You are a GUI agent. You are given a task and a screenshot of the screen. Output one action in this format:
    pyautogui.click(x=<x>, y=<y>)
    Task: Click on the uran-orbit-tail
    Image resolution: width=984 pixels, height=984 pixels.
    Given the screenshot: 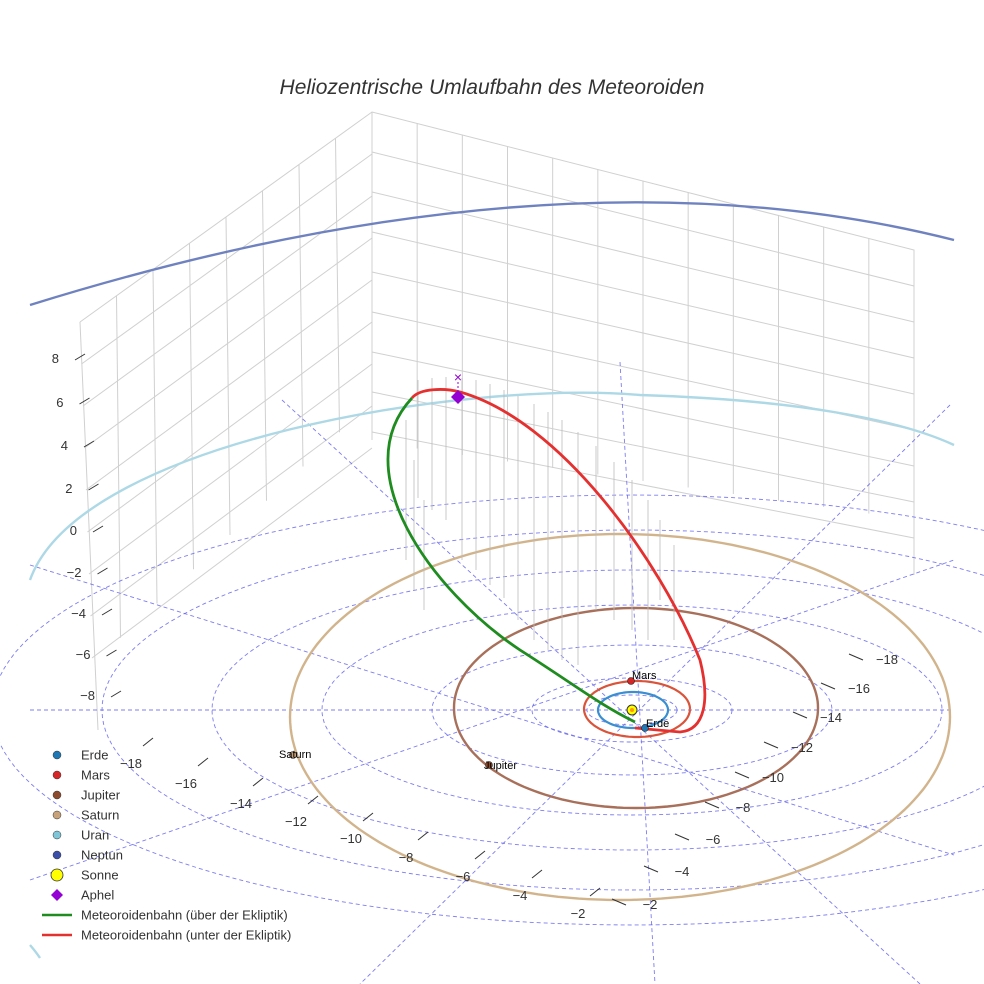 What is the action you would take?
    pyautogui.click(x=35, y=951)
    